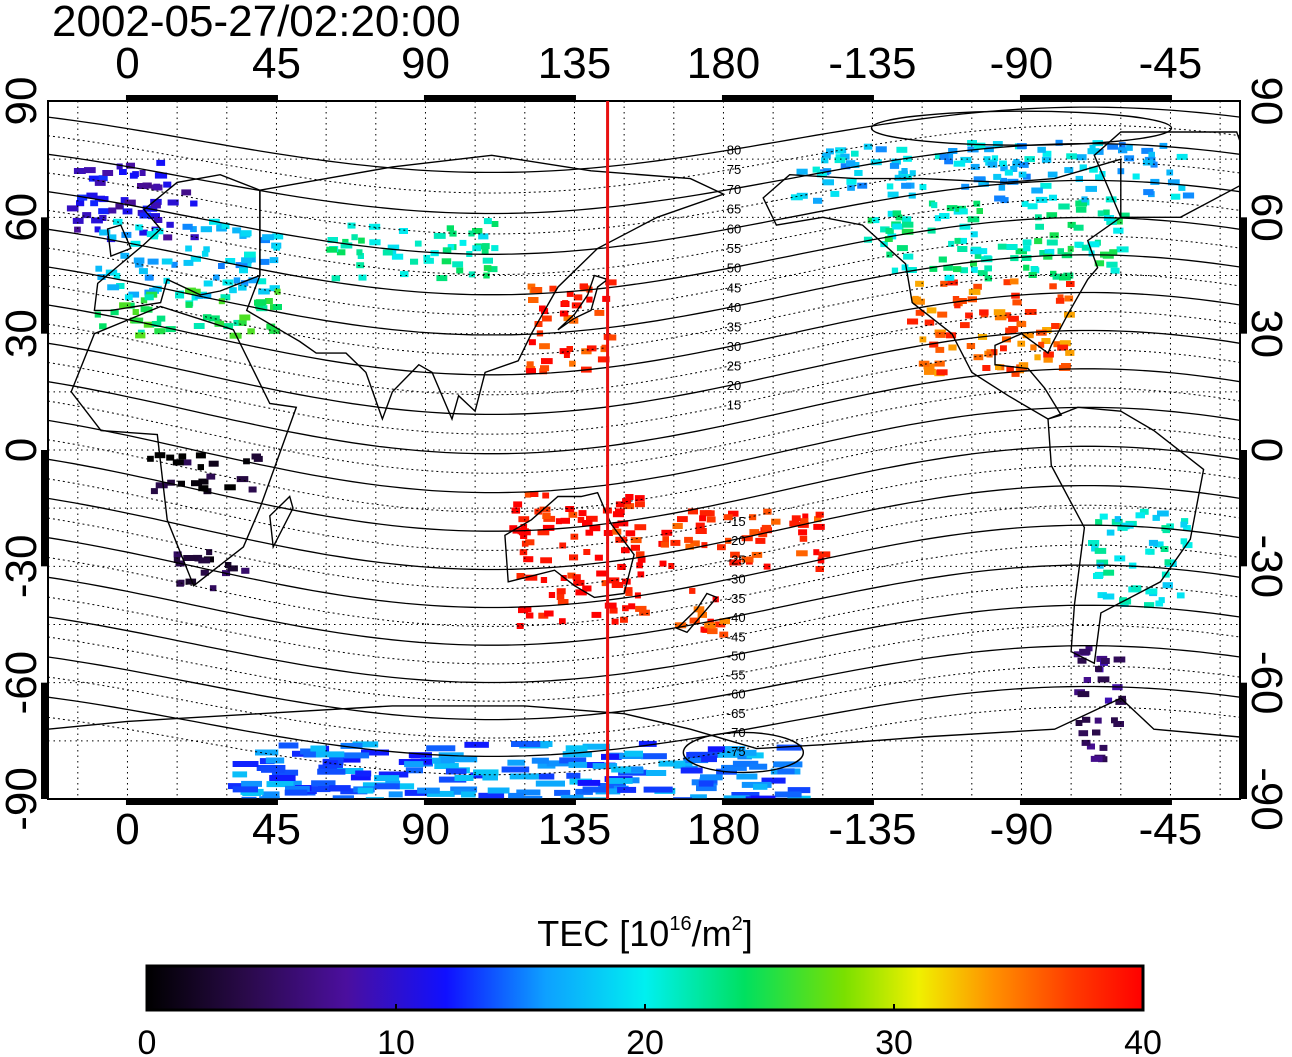  I want to click on bottom-lon-label: 180, so click(723, 829).